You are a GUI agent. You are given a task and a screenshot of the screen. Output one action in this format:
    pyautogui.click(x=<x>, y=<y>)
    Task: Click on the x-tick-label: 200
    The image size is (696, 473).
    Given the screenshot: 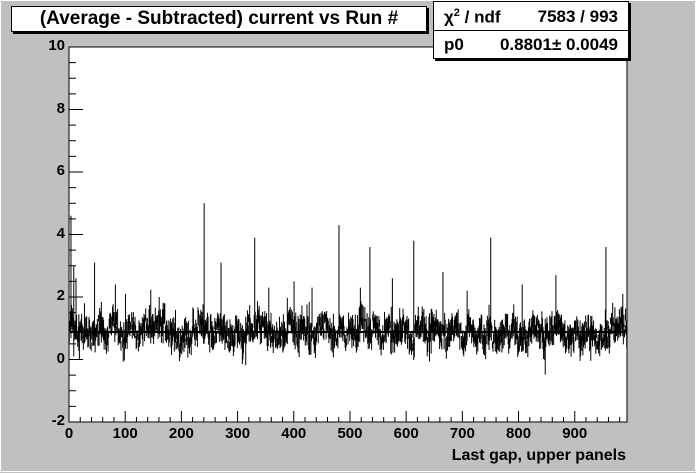 What is the action you would take?
    pyautogui.click(x=181, y=433)
    